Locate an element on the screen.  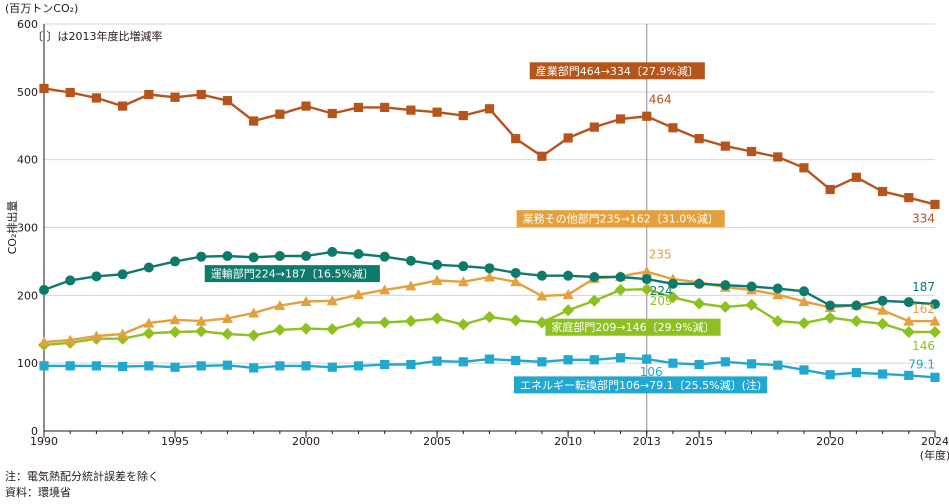
x-tick-label: 1990 is located at coordinates (44, 441).